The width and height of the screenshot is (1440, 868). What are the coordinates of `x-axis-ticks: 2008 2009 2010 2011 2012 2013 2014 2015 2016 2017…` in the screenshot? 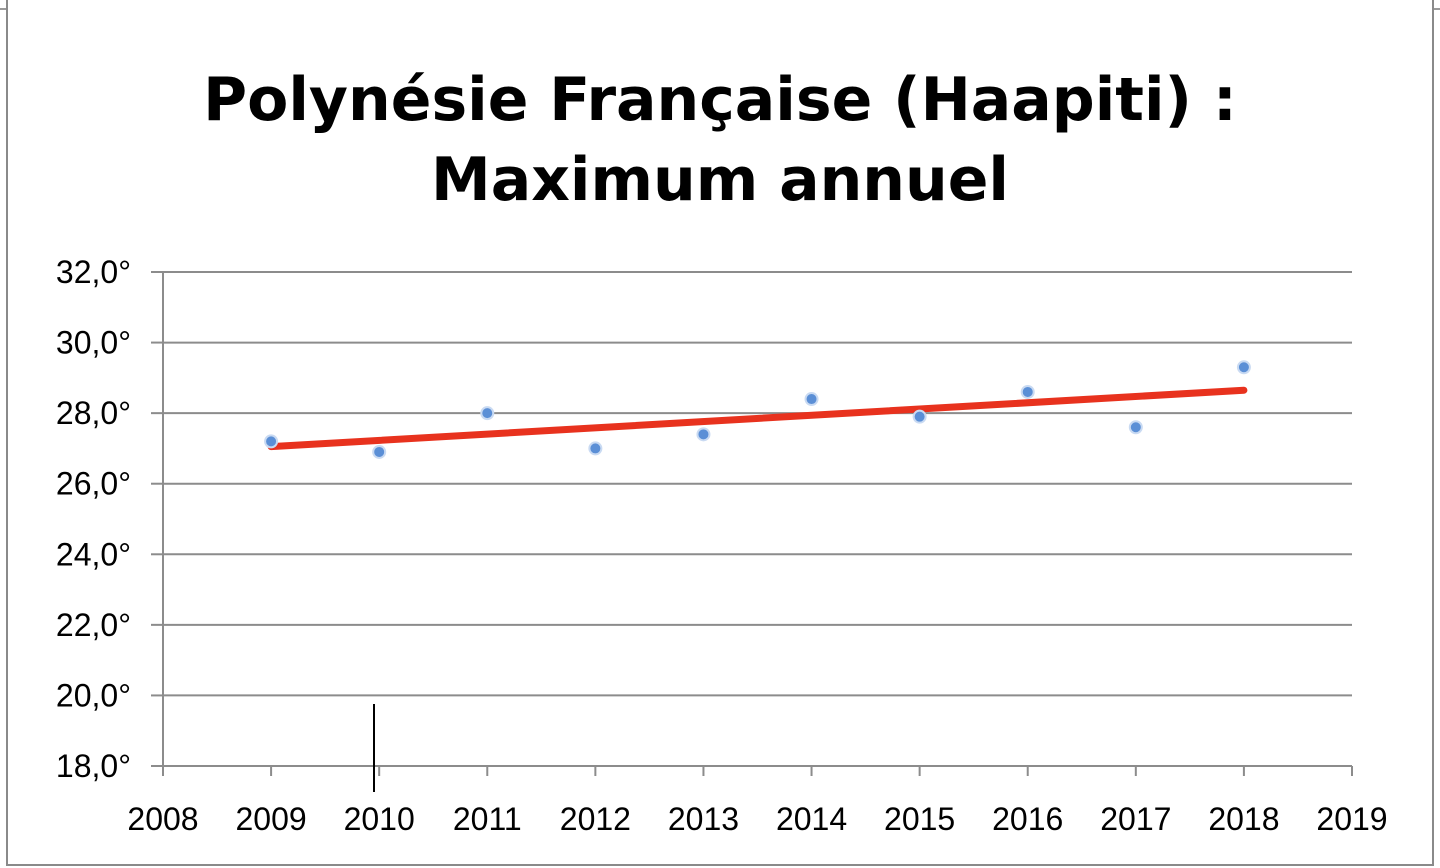 It's located at (757, 819).